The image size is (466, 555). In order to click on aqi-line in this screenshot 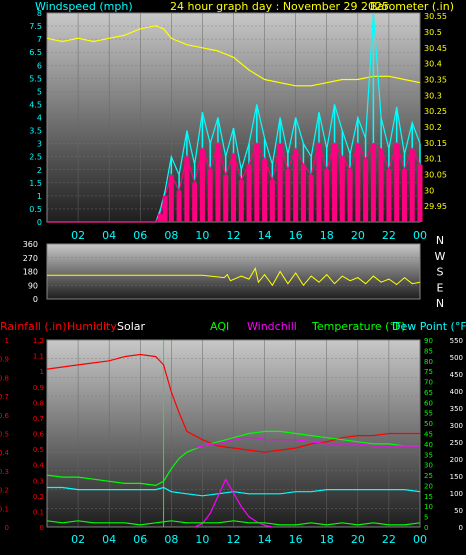, I will do `click(233, 523)`.